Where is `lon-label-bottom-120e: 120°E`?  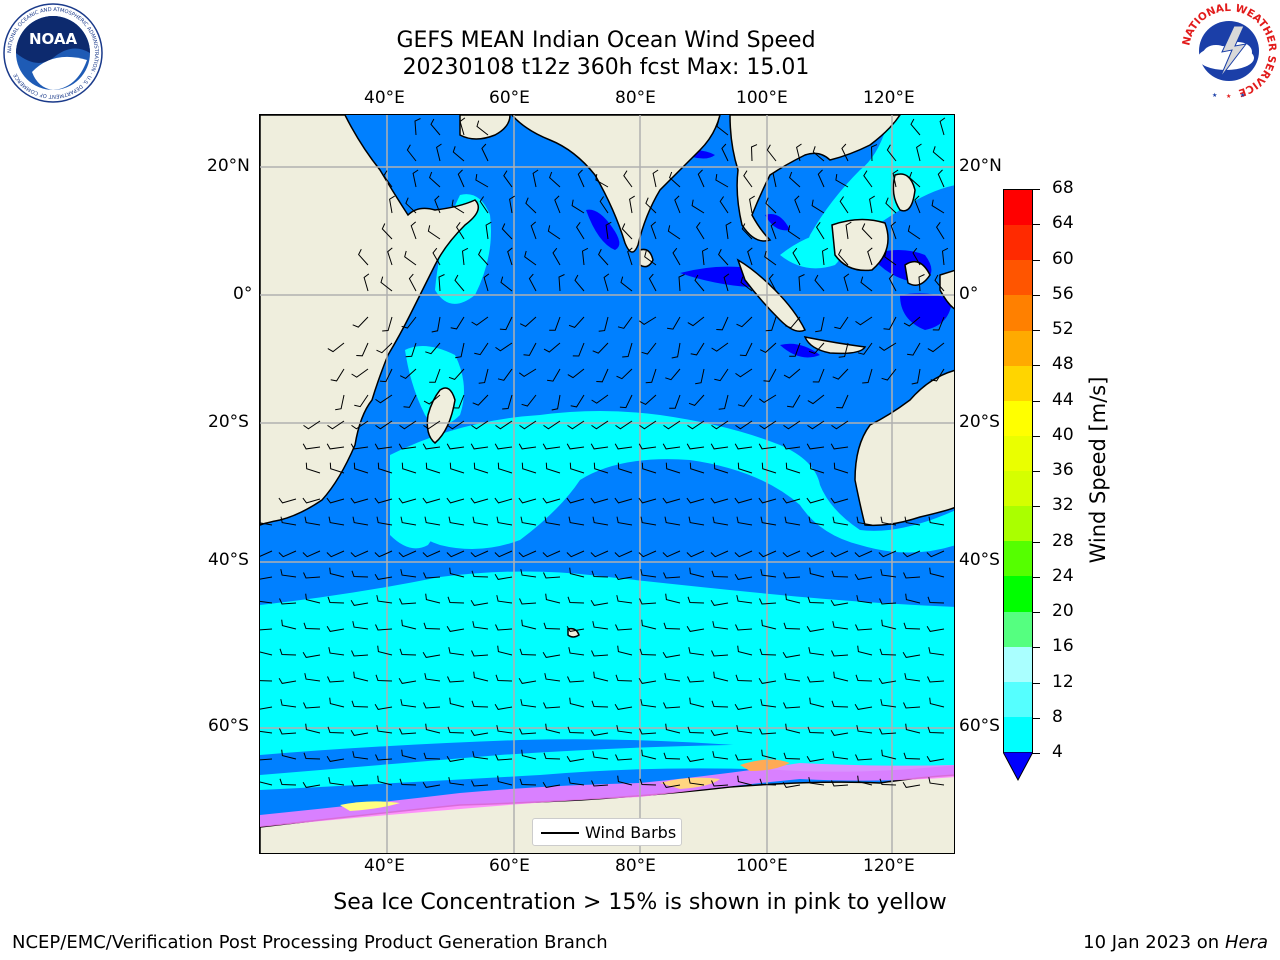
lon-label-bottom-120e: 120°E is located at coordinates (889, 866).